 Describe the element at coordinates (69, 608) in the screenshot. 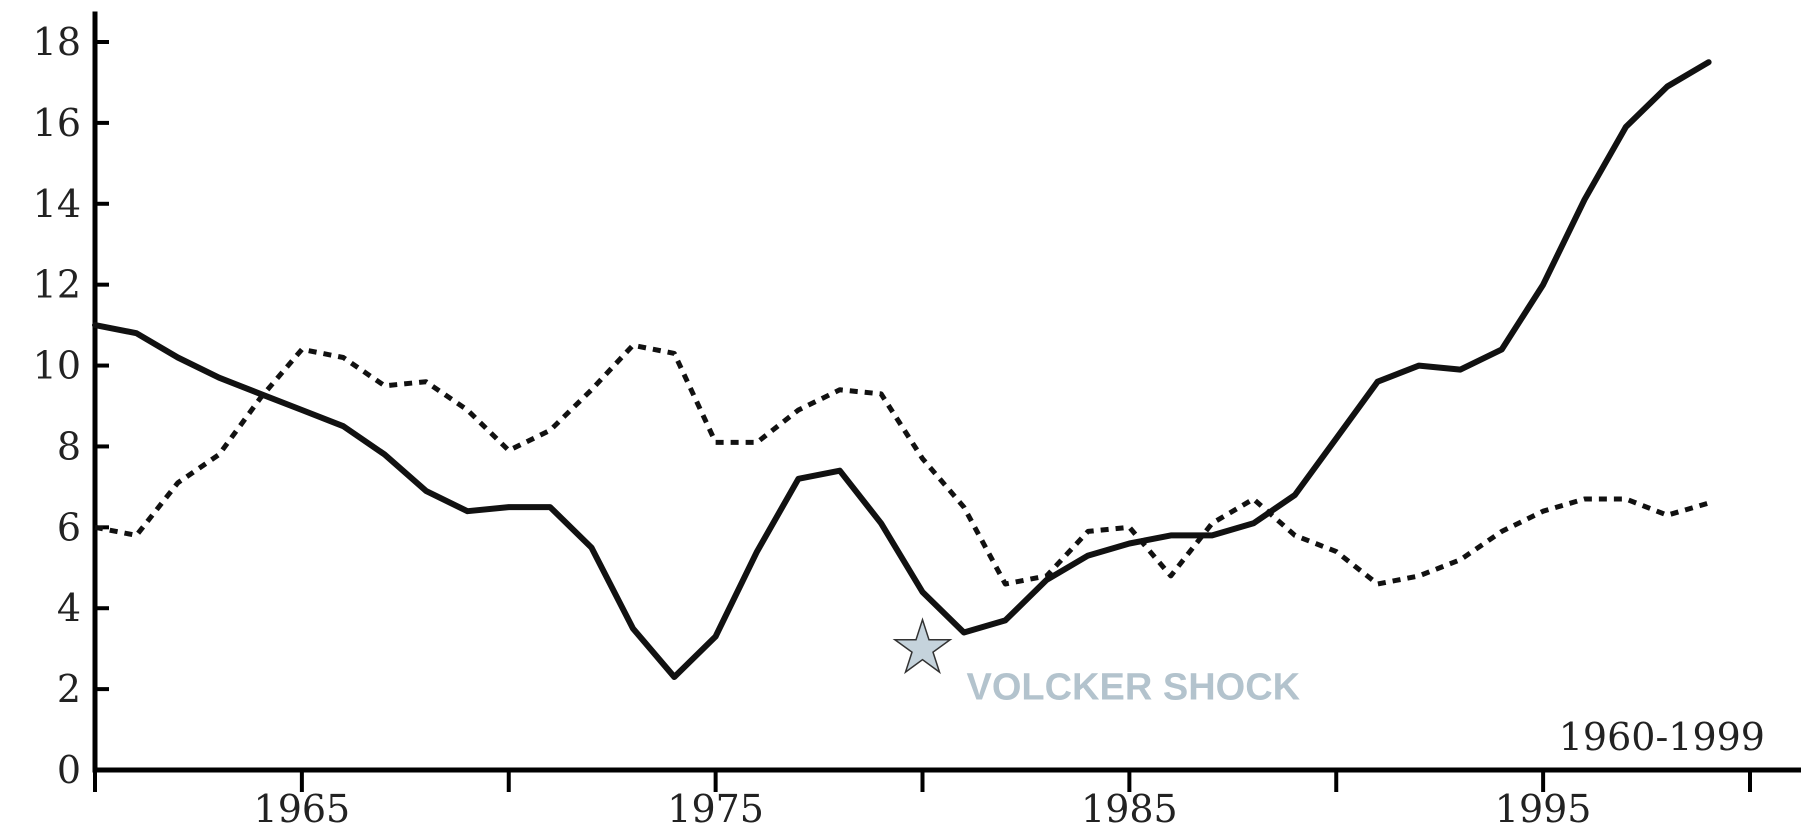

I see `y-tick-label: 4` at that location.